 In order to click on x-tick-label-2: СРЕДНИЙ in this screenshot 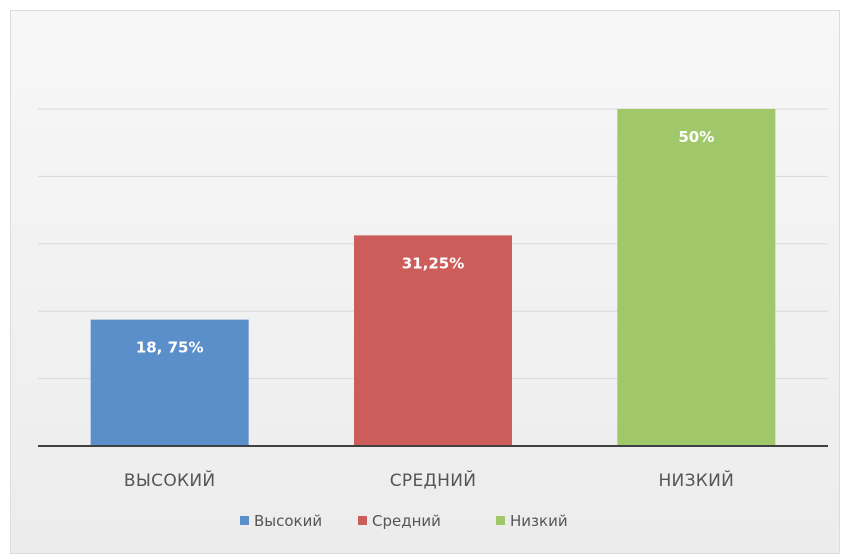, I will do `click(433, 480)`.